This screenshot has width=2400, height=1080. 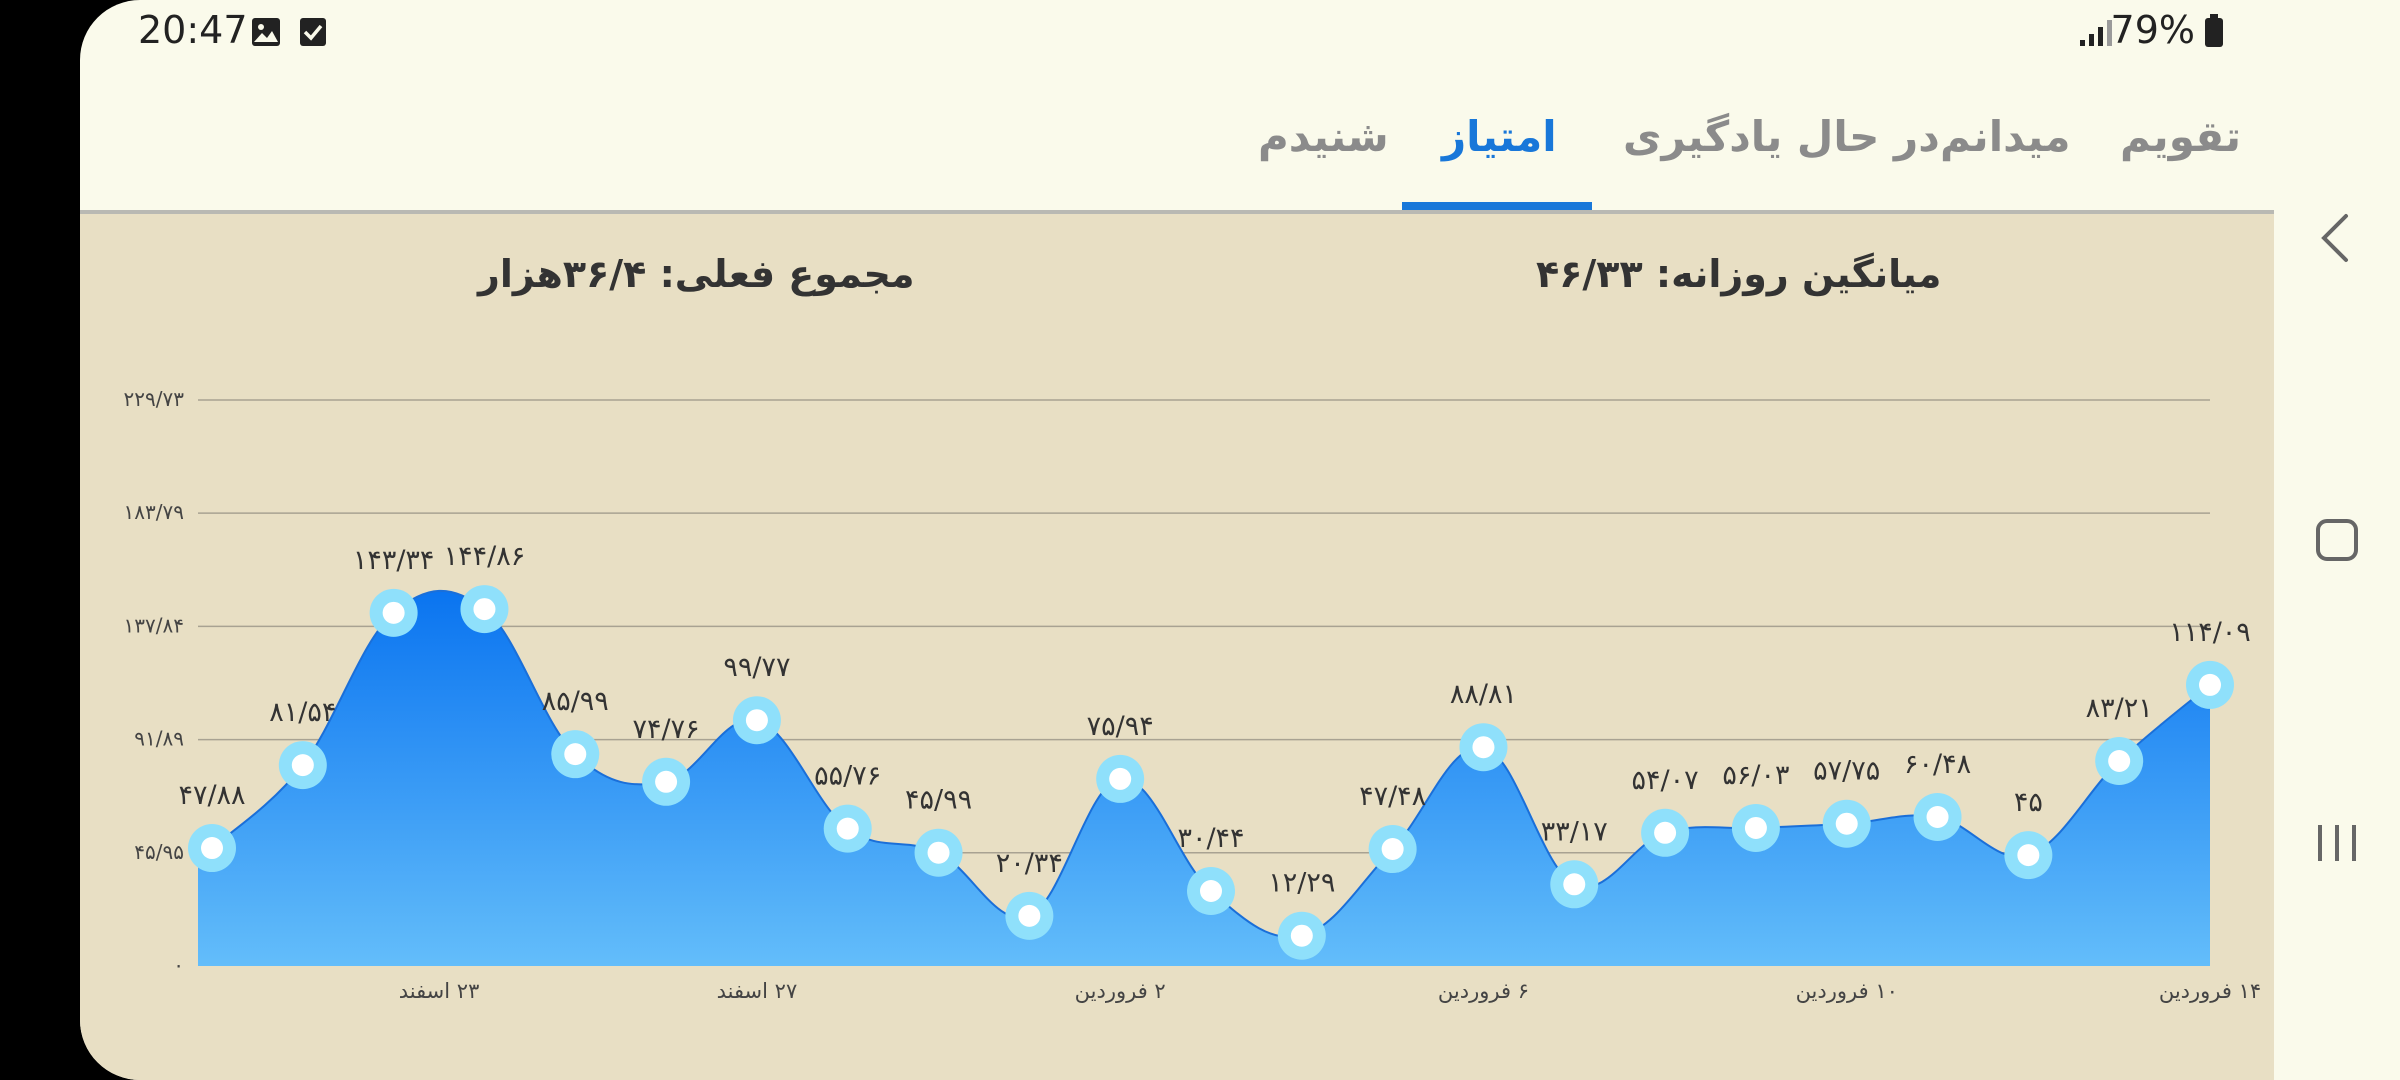 I want to click on x-tick-label: ۲۳ اسفند, so click(x=439, y=991).